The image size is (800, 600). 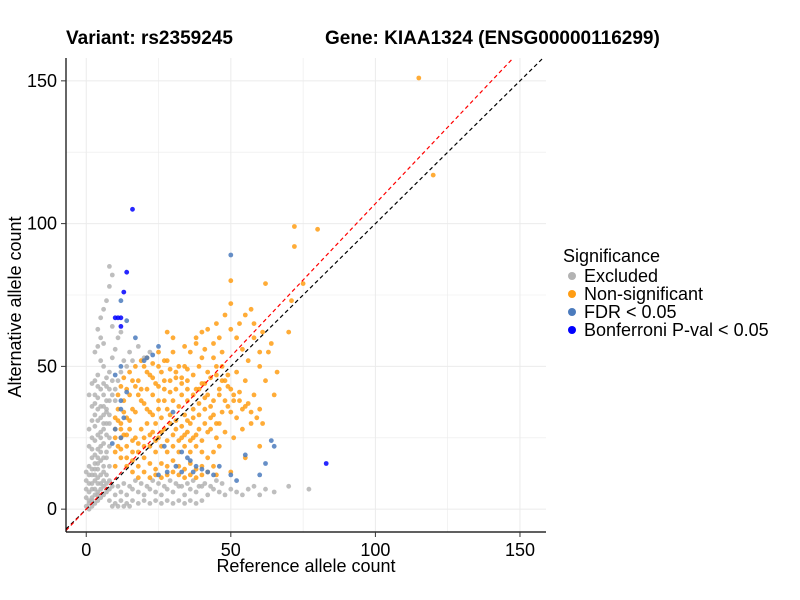 What do you see at coordinates (86, 550) in the screenshot?
I see `x-tick-label: 0` at bounding box center [86, 550].